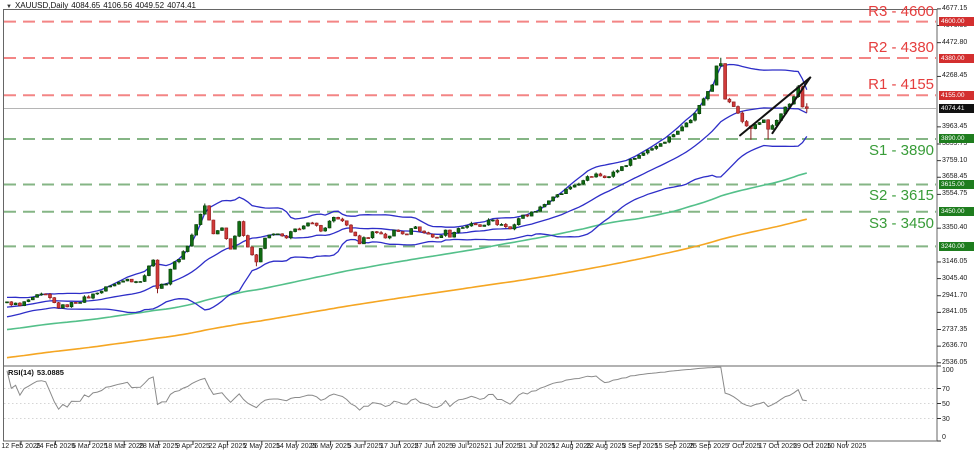  I want to click on current-price-badge: 4074.41, so click(956, 108).